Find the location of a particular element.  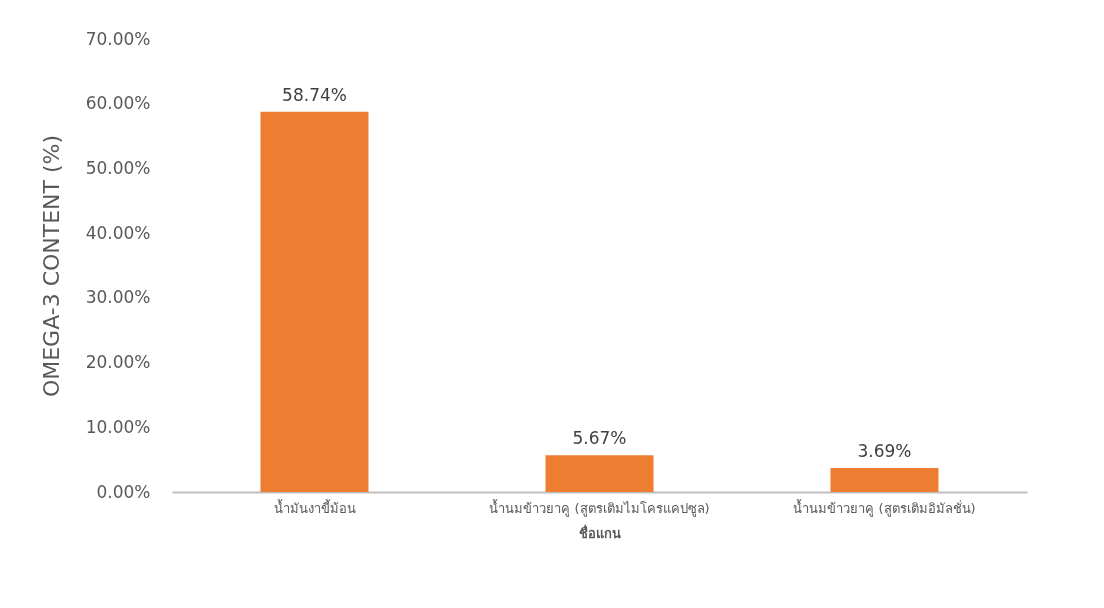

y-tick-label: 40.00% is located at coordinates (118, 232).